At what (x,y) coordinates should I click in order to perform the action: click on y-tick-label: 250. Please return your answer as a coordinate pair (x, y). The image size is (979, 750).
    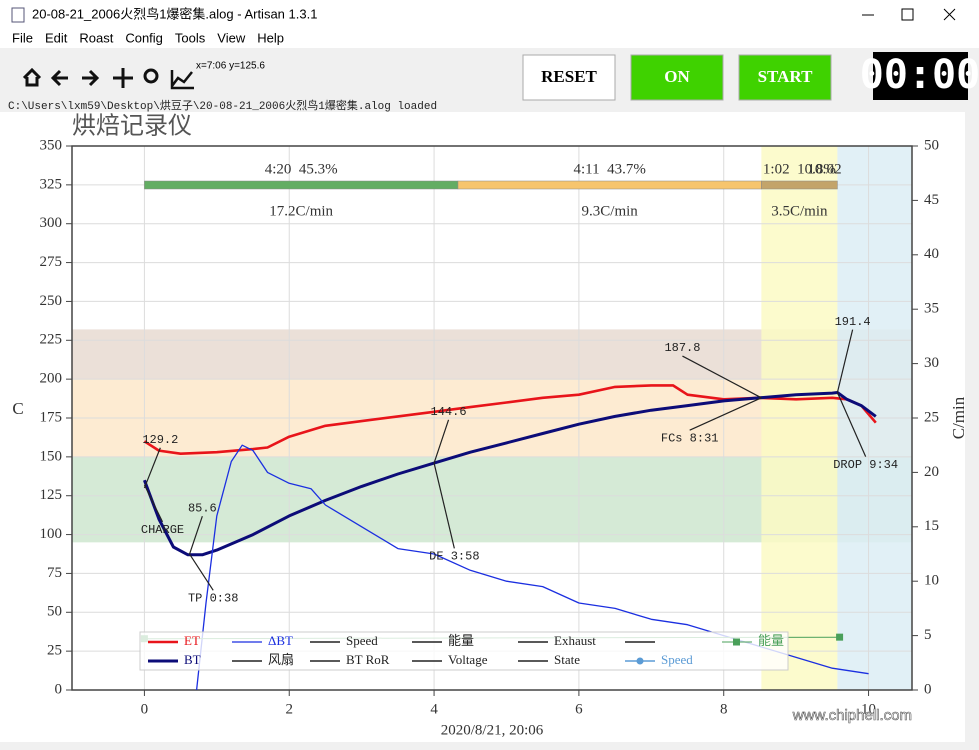
    Looking at the image, I should click on (51, 301).